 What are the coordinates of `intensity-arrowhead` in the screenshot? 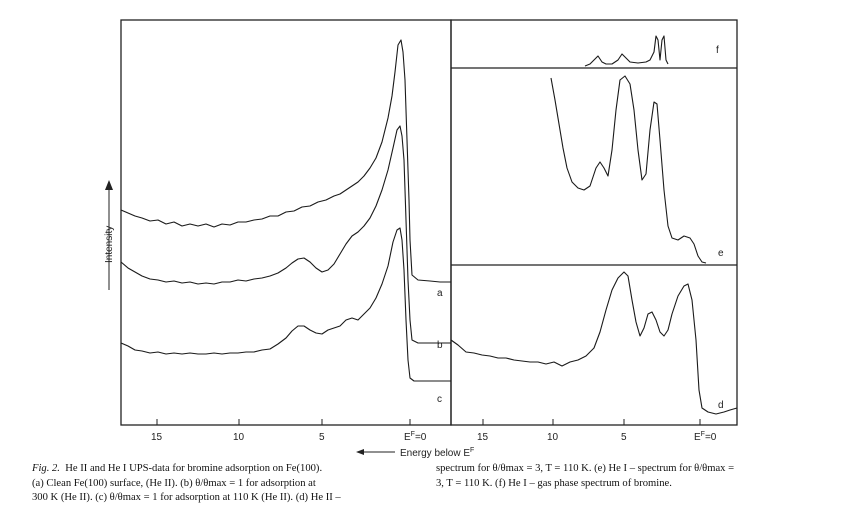 It's located at (109, 185).